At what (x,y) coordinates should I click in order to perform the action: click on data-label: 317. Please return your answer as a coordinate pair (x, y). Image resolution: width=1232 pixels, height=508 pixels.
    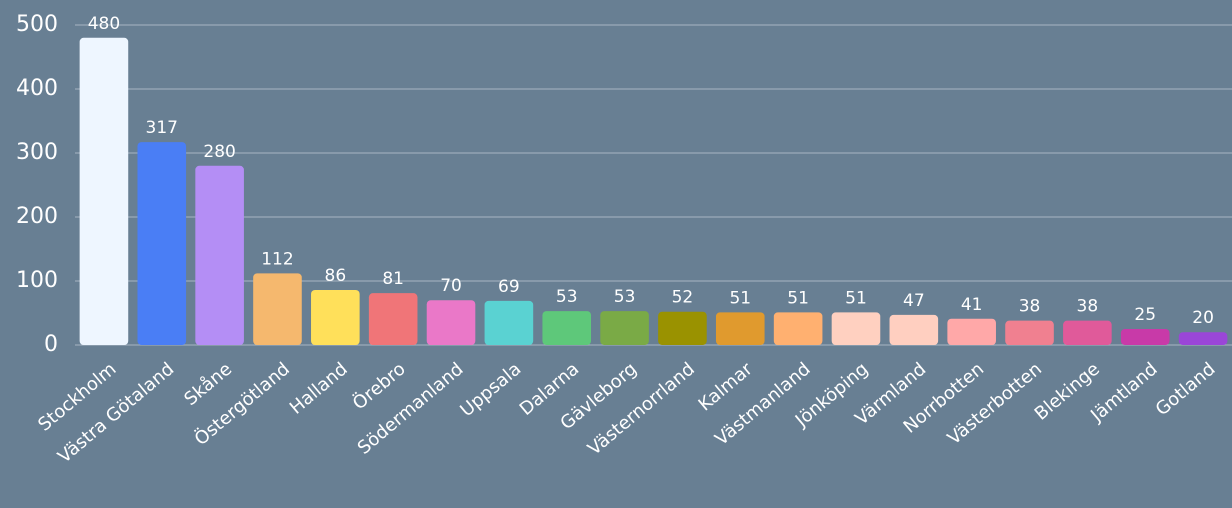
    Looking at the image, I should click on (162, 128).